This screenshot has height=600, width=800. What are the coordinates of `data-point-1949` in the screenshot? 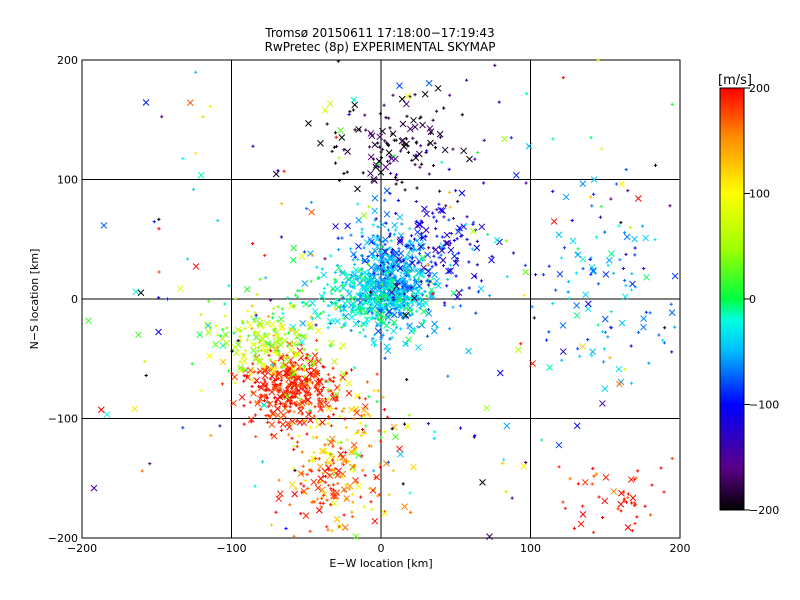 It's located at (355, 480).